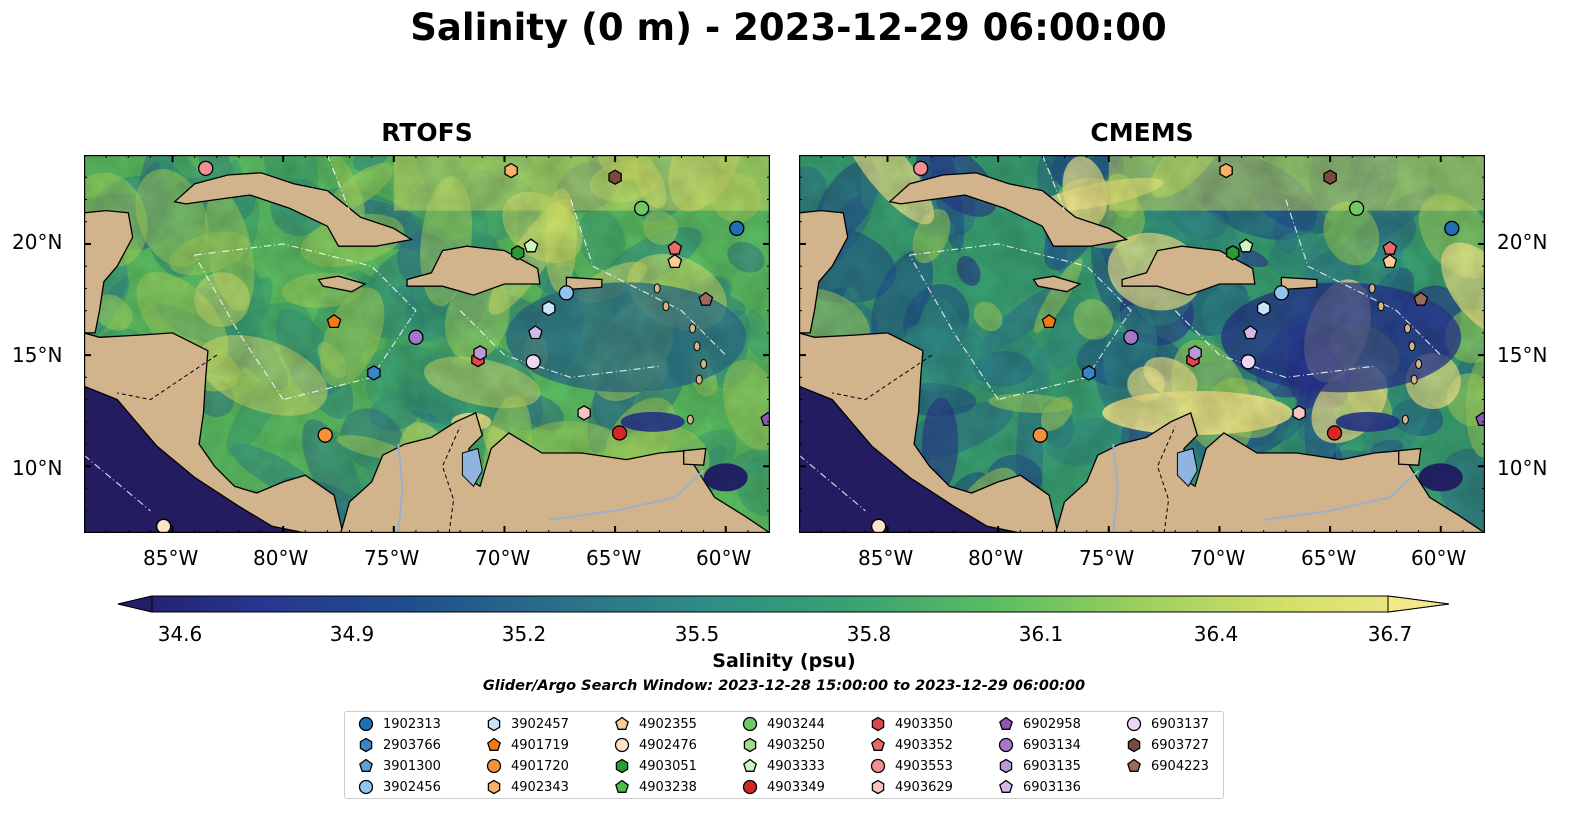 The height and width of the screenshot is (827, 1577). Describe the element at coordinates (1008, 209) in the screenshot. I see `cuba-landmass` at that location.